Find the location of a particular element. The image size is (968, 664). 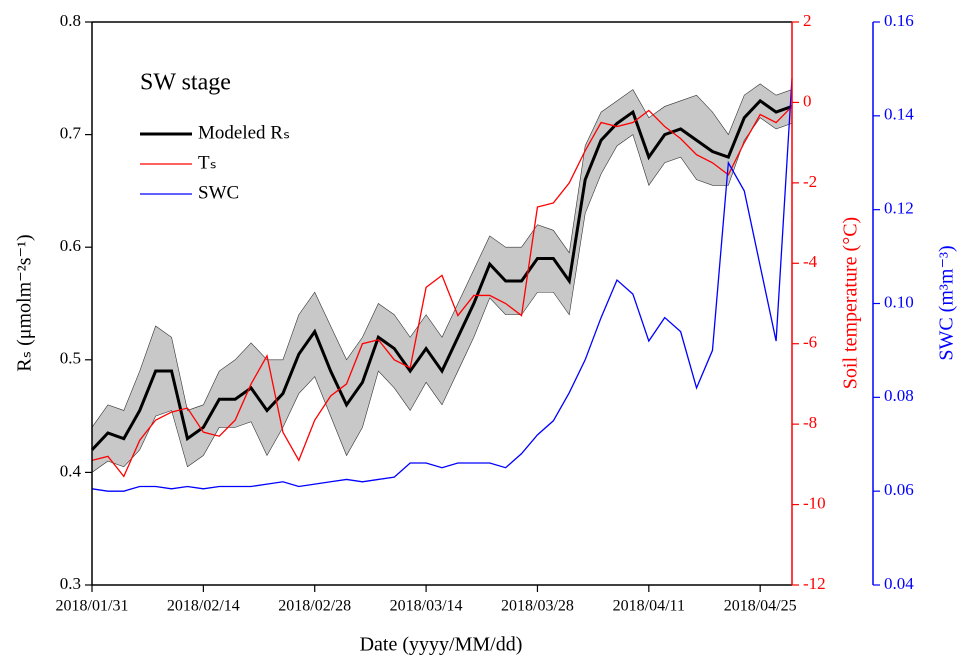

legend-label: SWC is located at coordinates (218, 192).